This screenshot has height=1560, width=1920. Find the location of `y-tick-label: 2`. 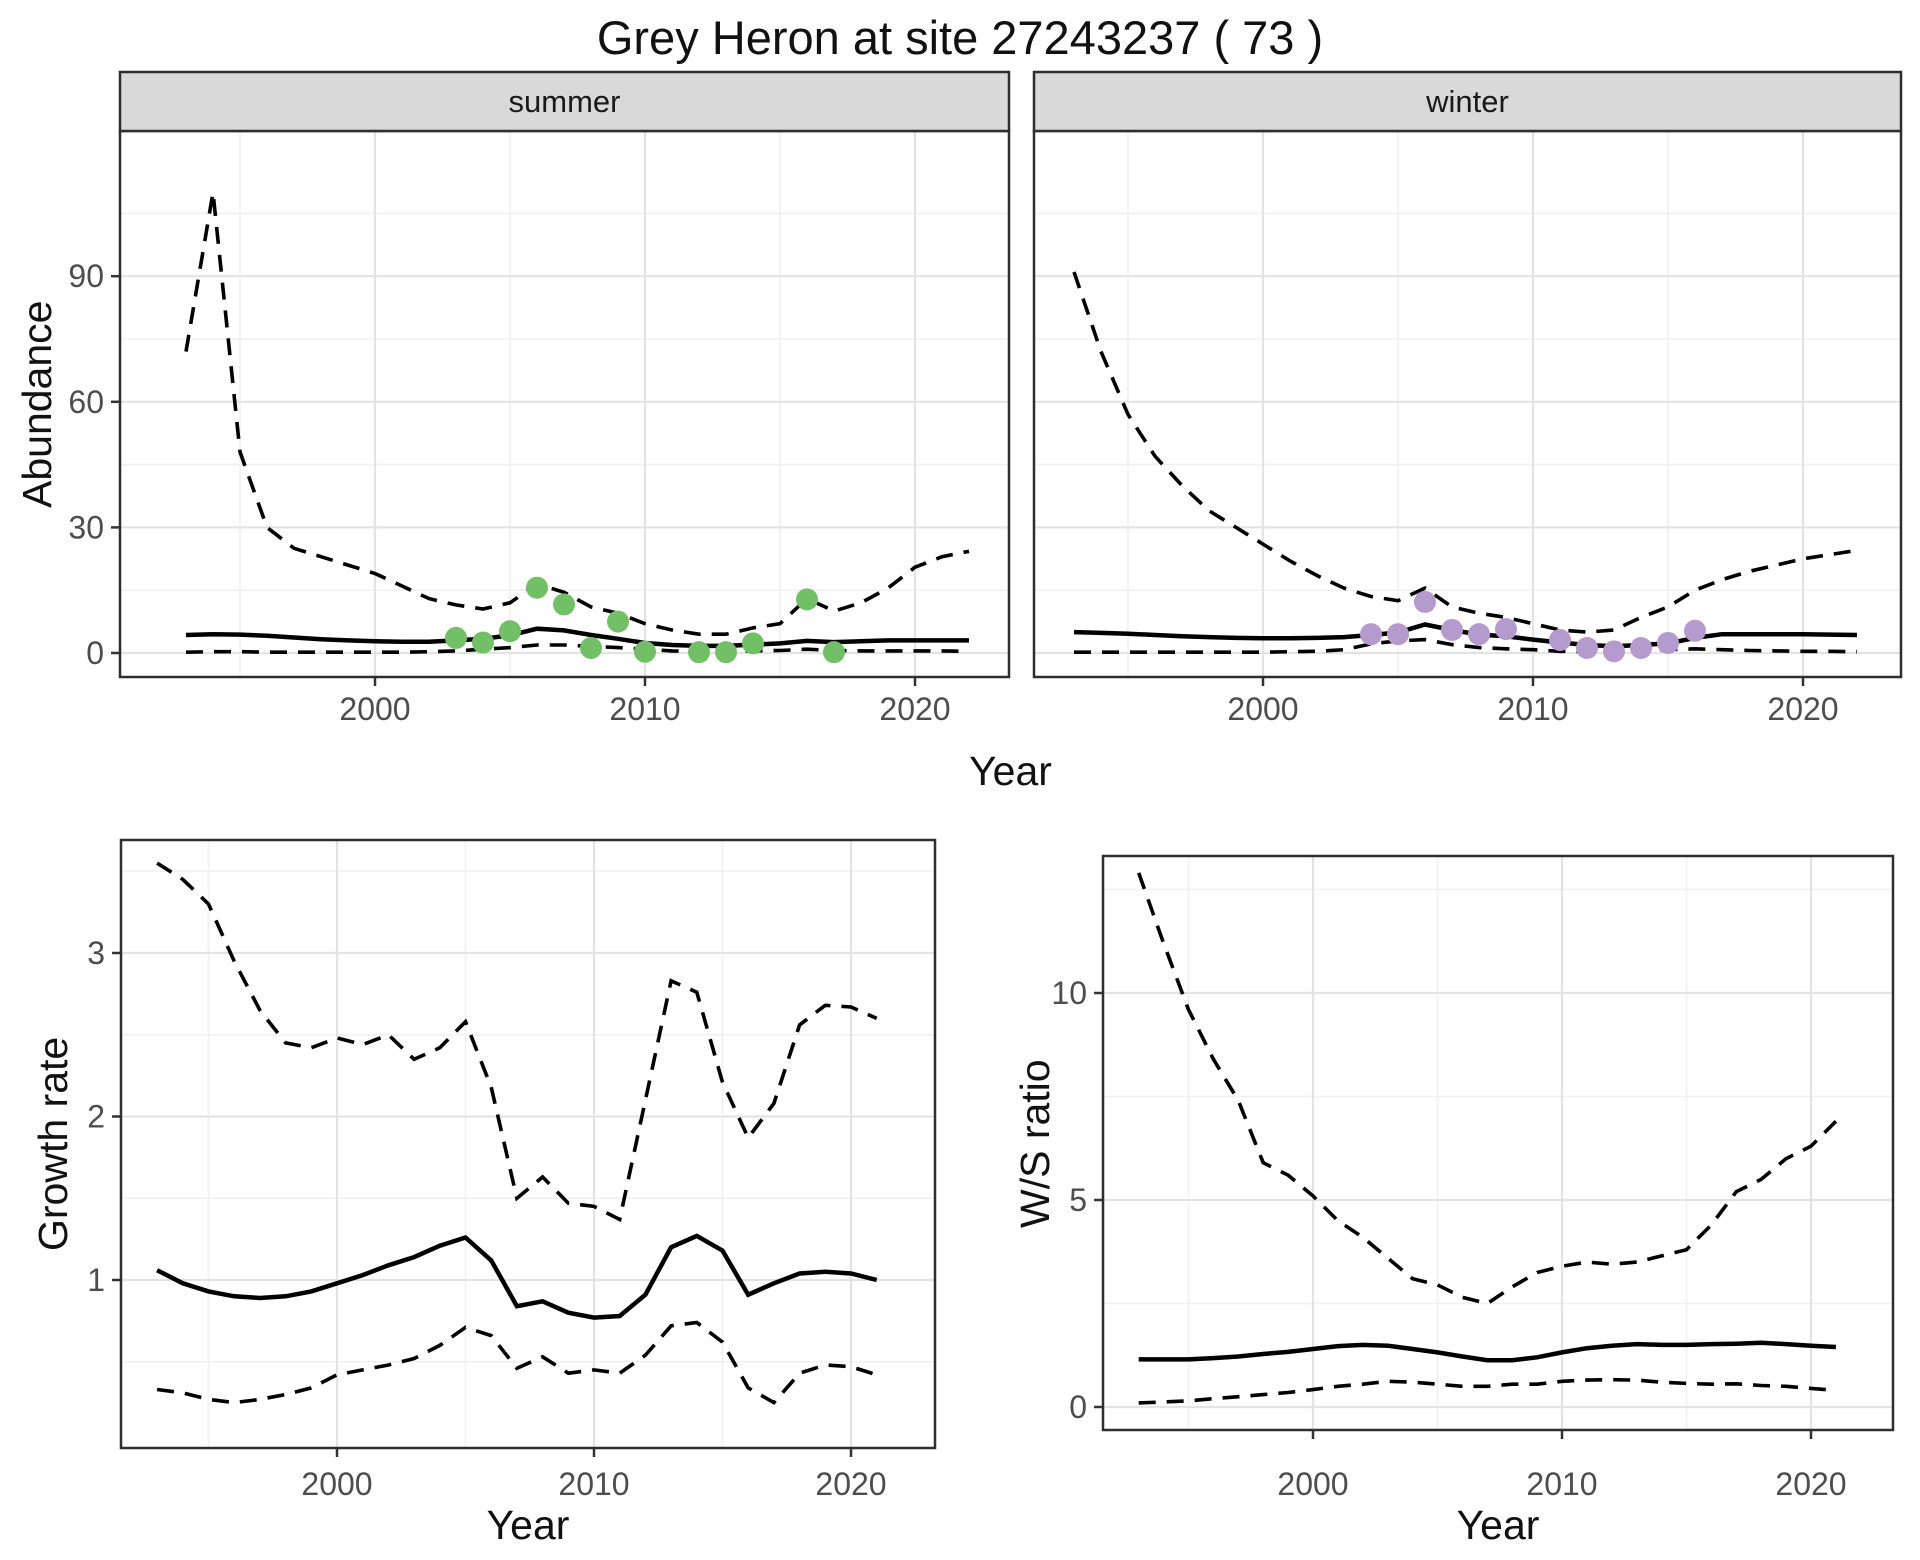

y-tick-label: 2 is located at coordinates (96, 1117).